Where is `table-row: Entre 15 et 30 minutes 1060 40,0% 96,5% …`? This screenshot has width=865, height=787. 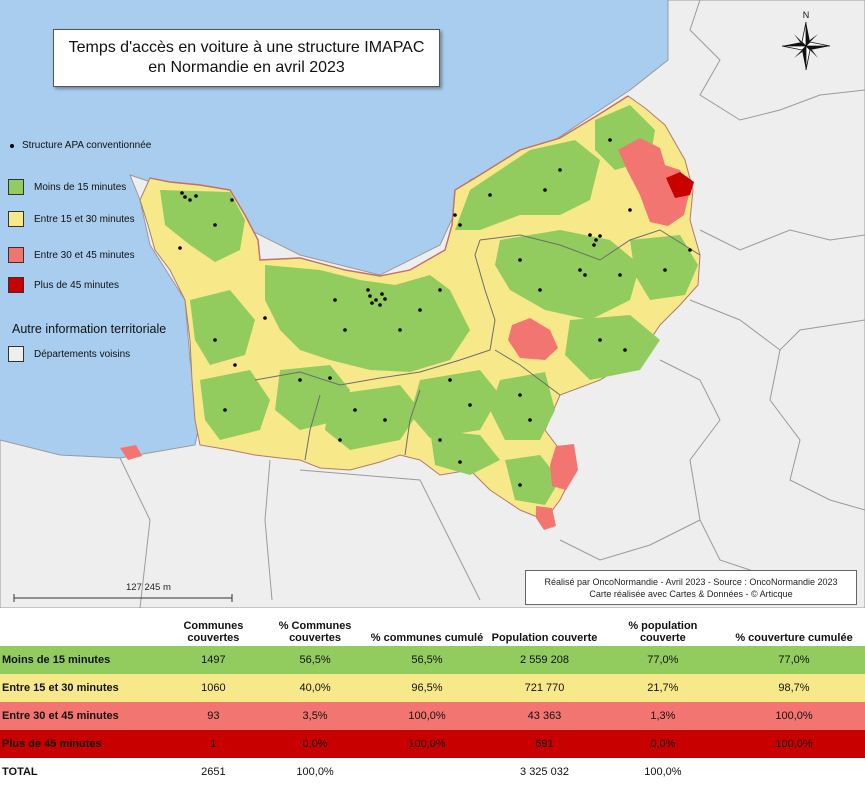
table-row: Entre 15 et 30 minutes 1060 40,0% 96,5% … is located at coordinates (432, 688).